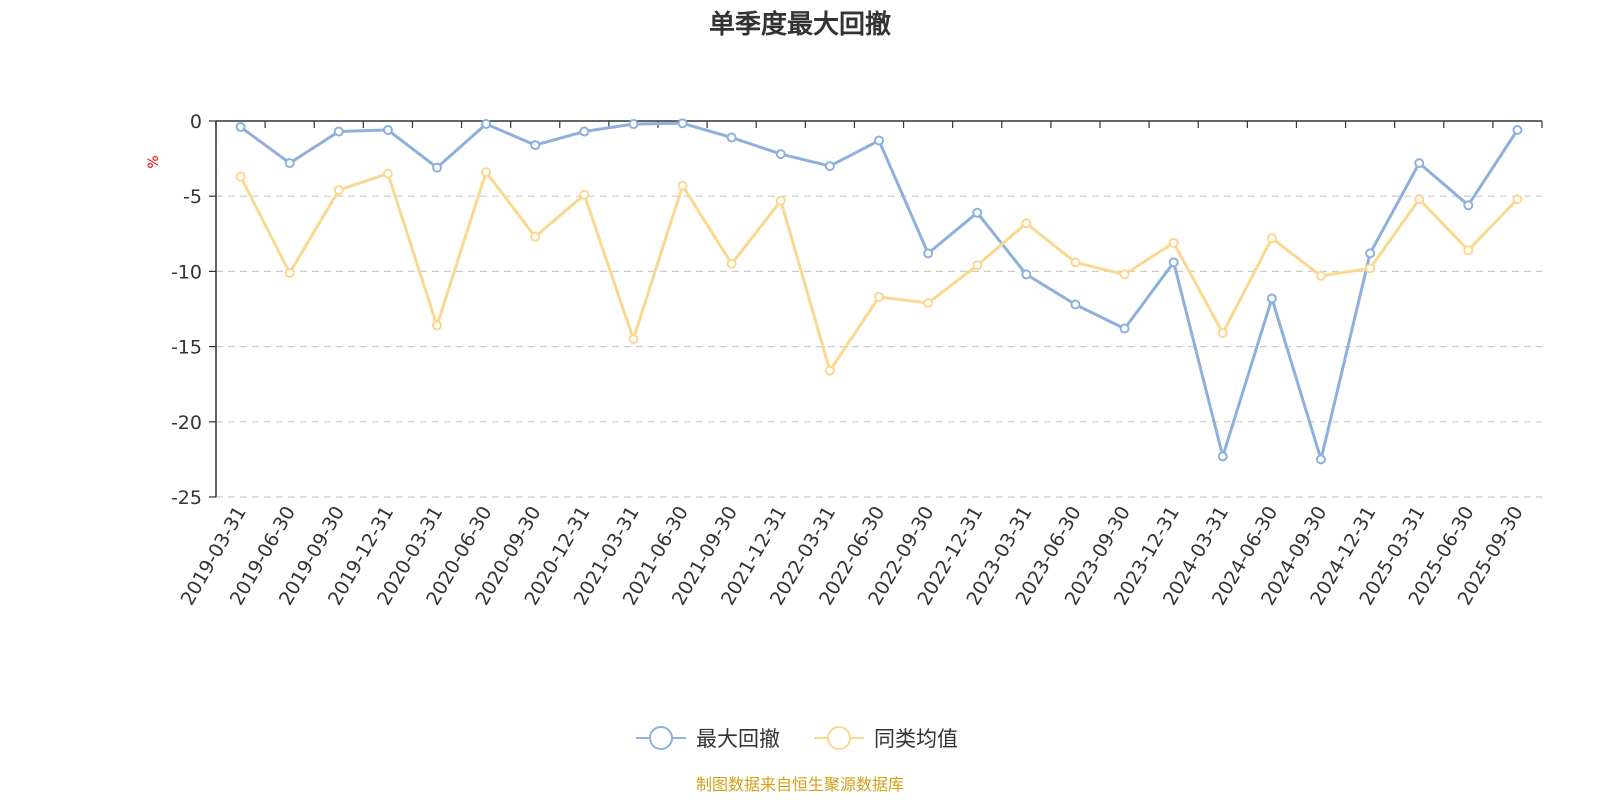  What do you see at coordinates (916, 739) in the screenshot?
I see `legend-label: 同类均值` at bounding box center [916, 739].